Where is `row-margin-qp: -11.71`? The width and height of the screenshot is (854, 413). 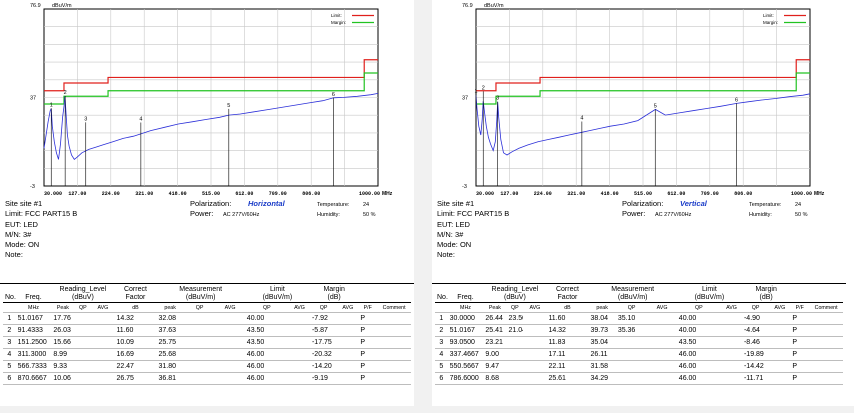
row-margin-qp: -11.71 is located at coordinates (755, 378).